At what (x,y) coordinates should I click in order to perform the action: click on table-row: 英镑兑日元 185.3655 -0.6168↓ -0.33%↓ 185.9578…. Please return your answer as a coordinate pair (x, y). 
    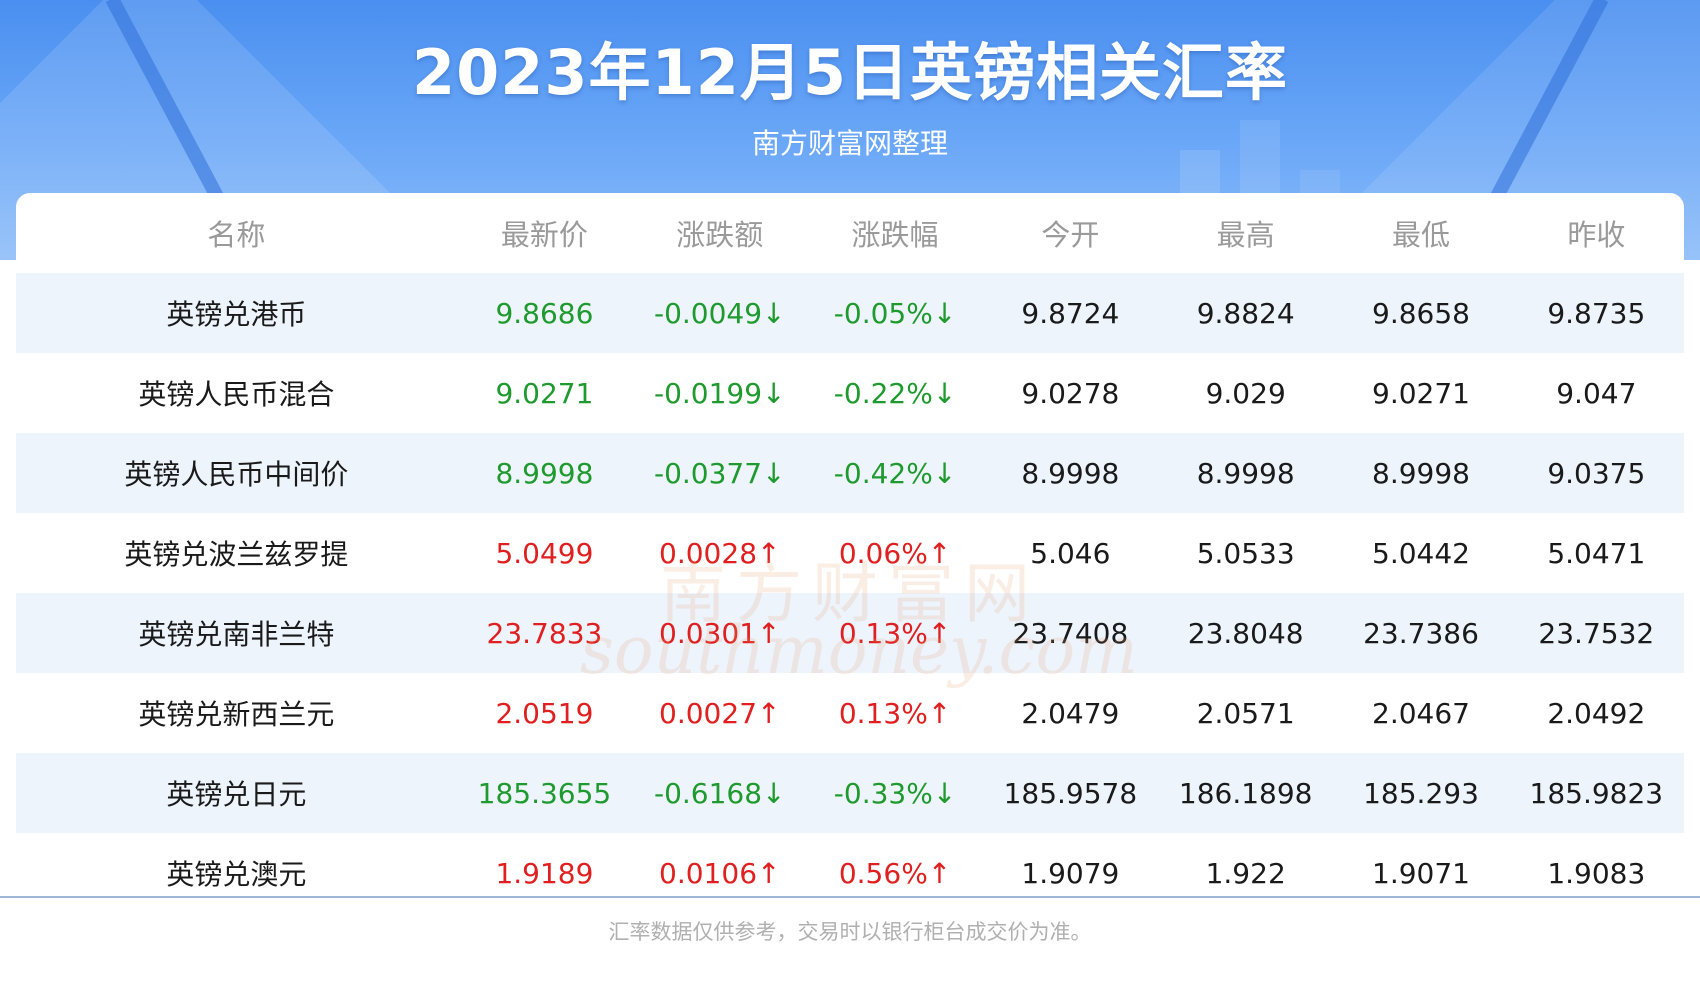
    Looking at the image, I should click on (850, 793).